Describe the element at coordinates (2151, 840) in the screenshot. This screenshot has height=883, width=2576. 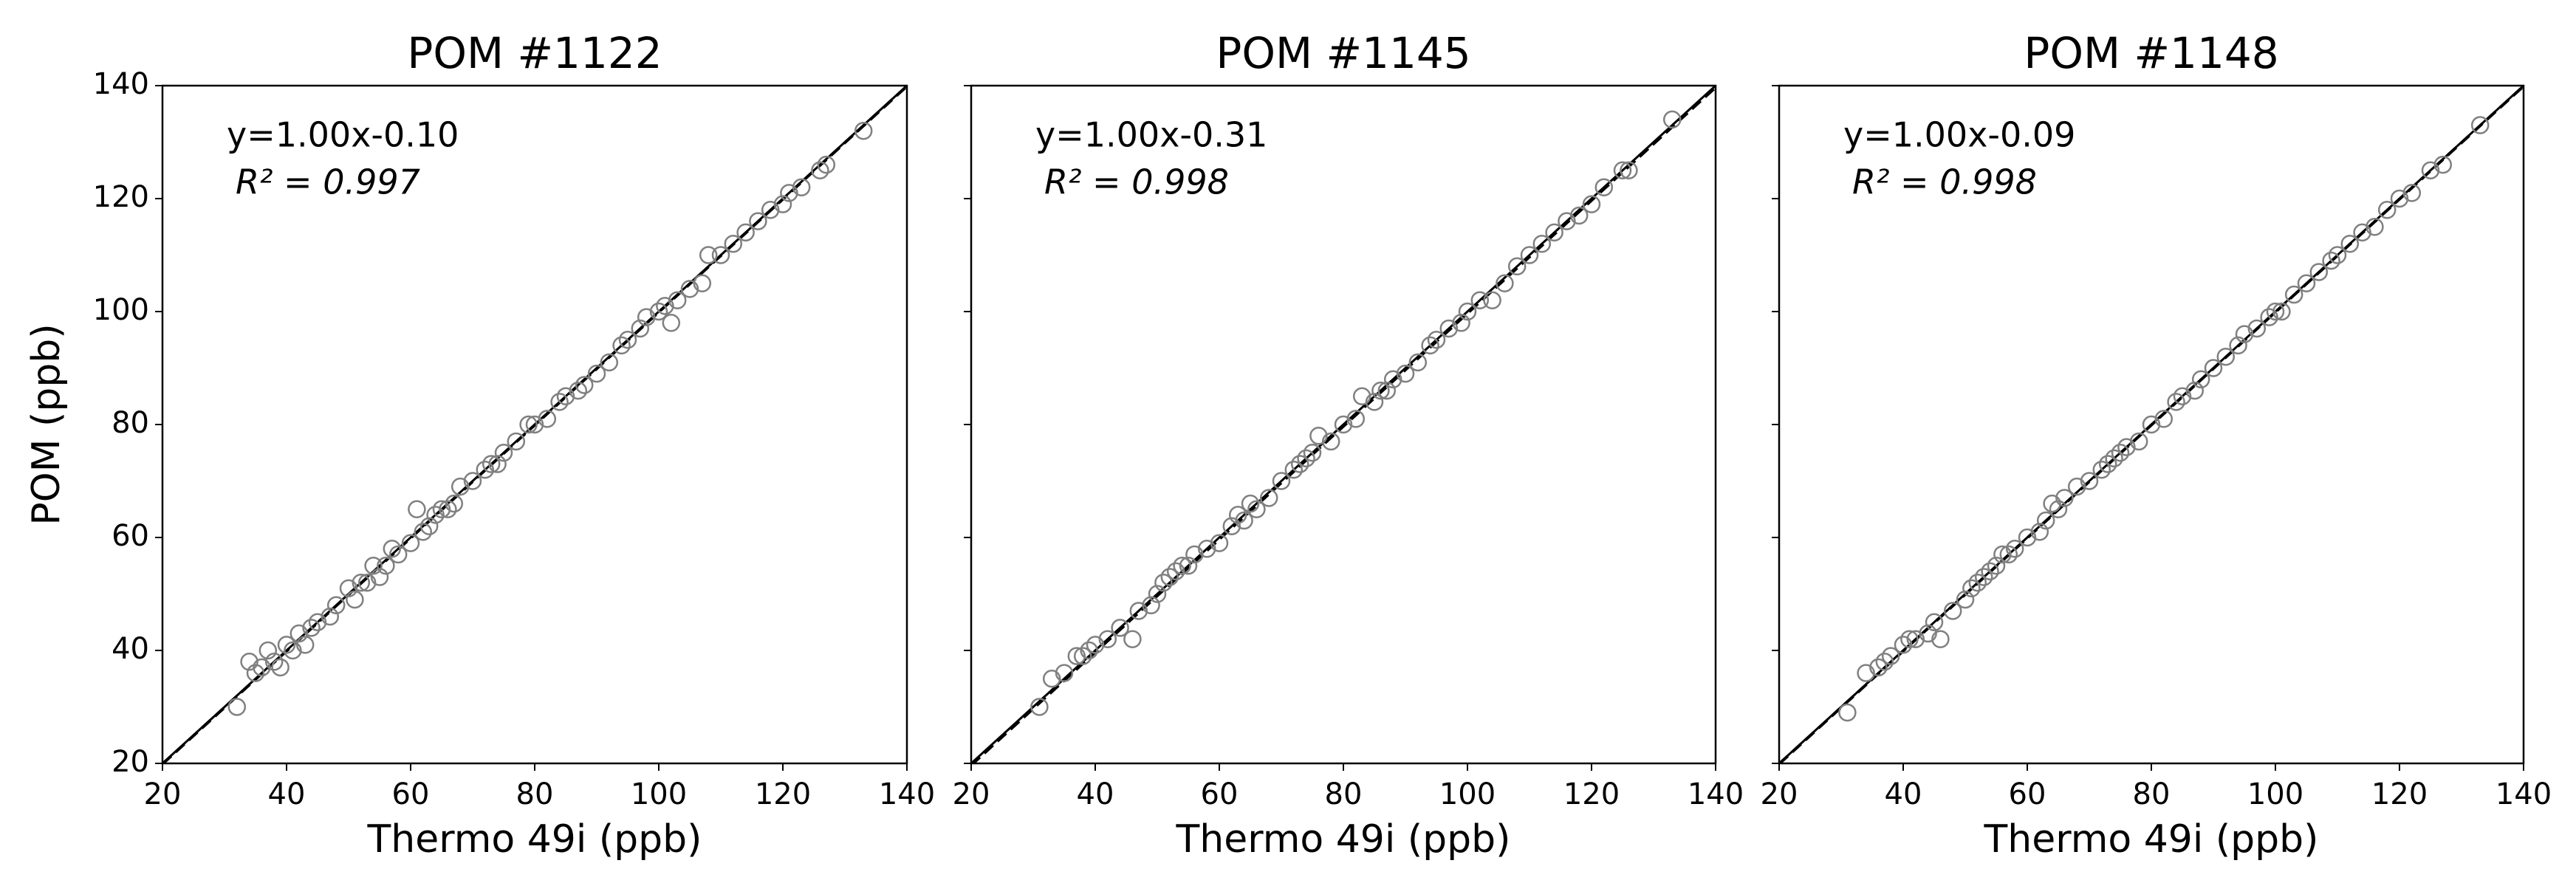
I see `x-axis-label: Thermo 49i (ppb)` at that location.